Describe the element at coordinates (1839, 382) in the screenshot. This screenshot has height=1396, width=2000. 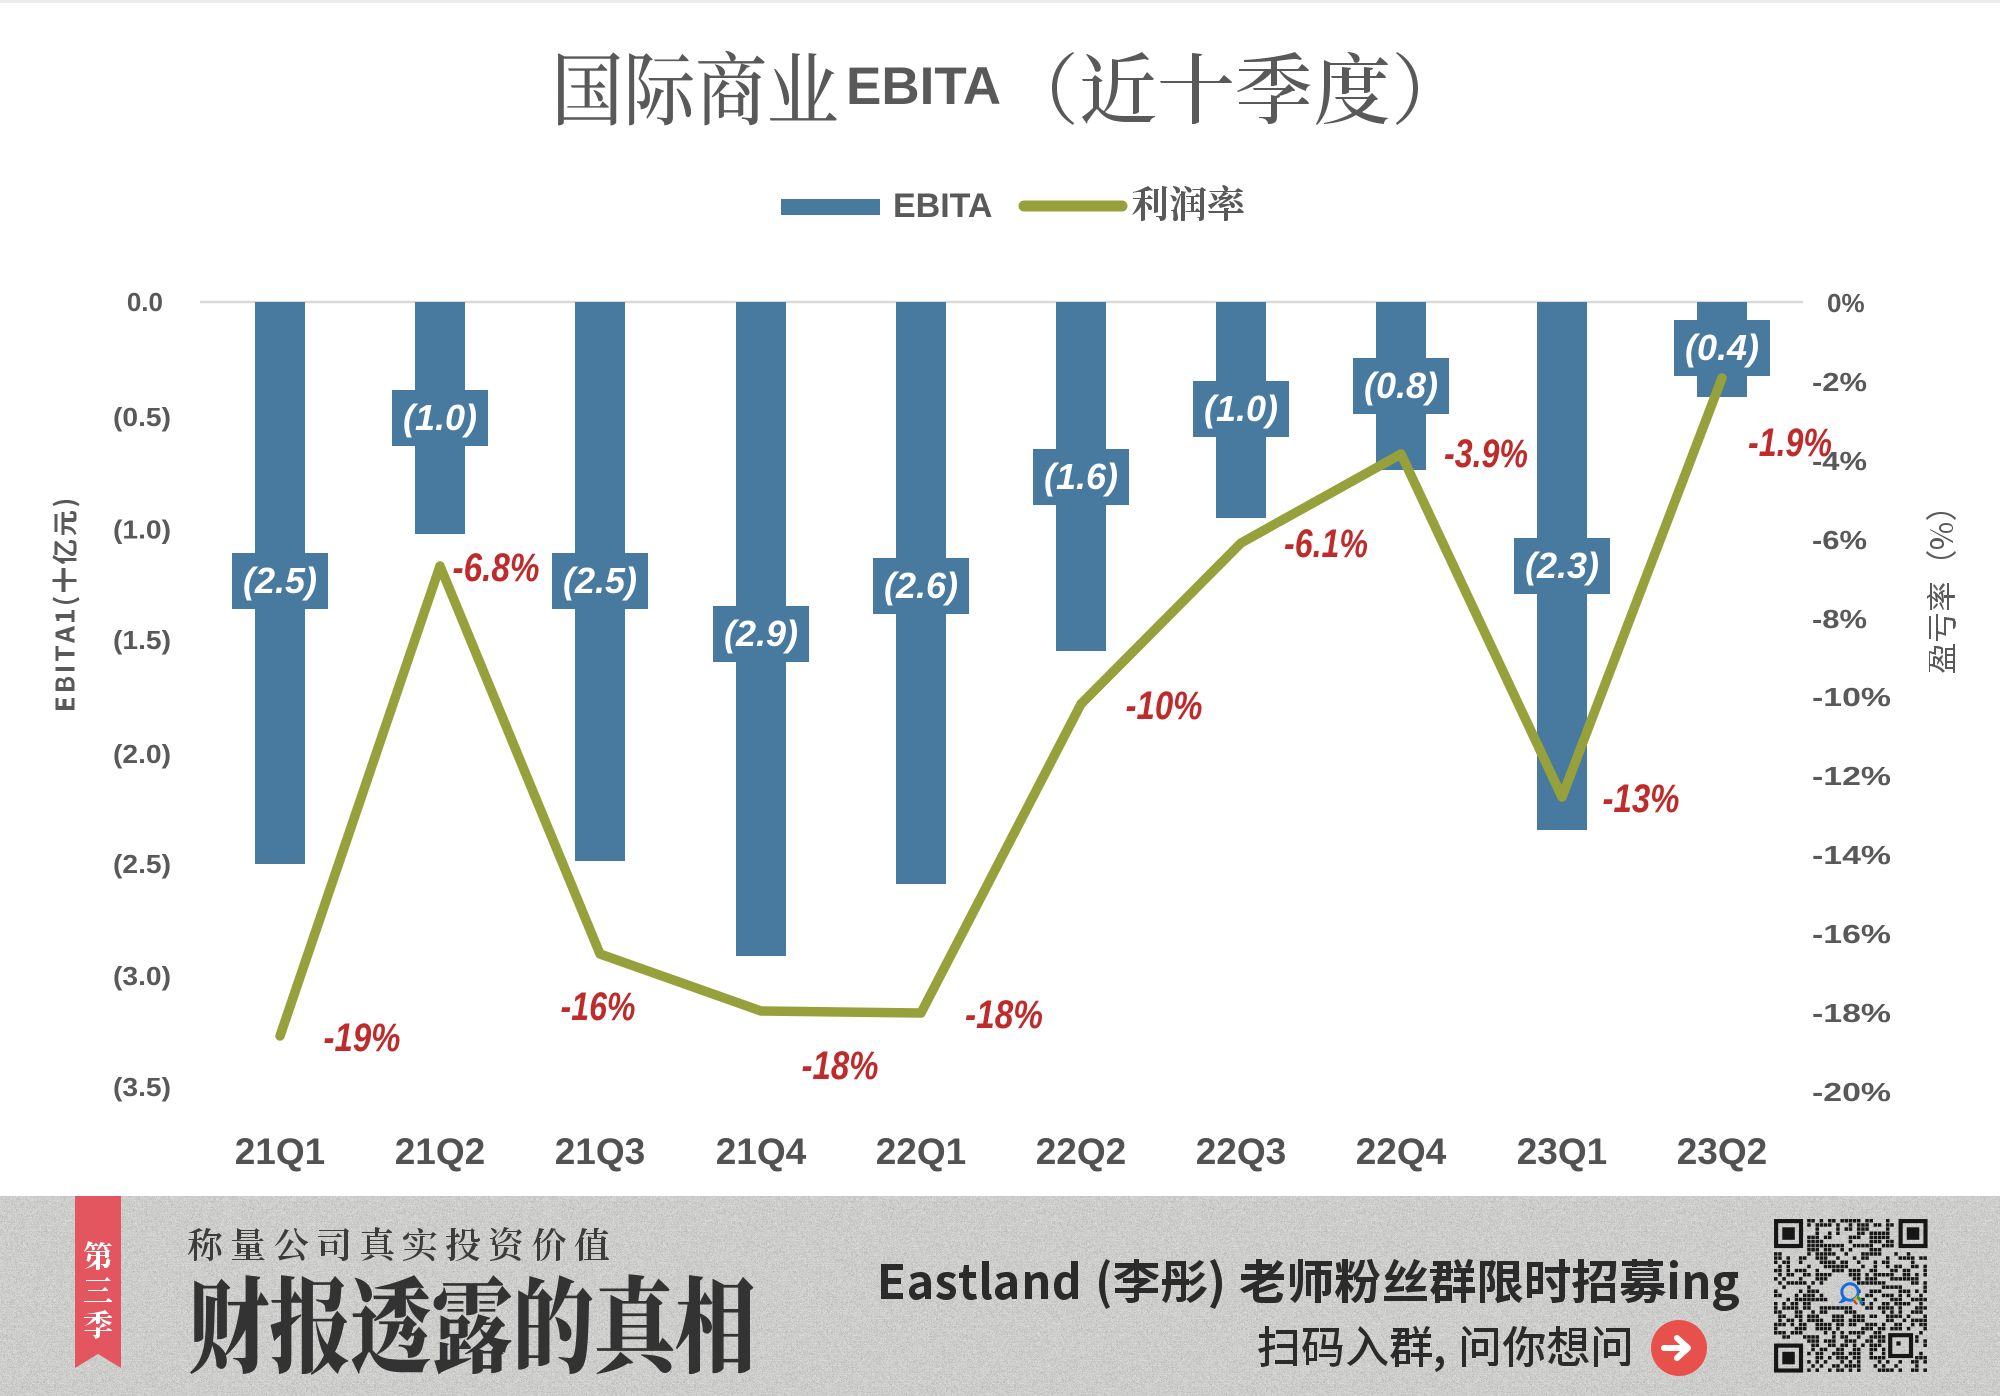
I see `svg-text: -2%` at that location.